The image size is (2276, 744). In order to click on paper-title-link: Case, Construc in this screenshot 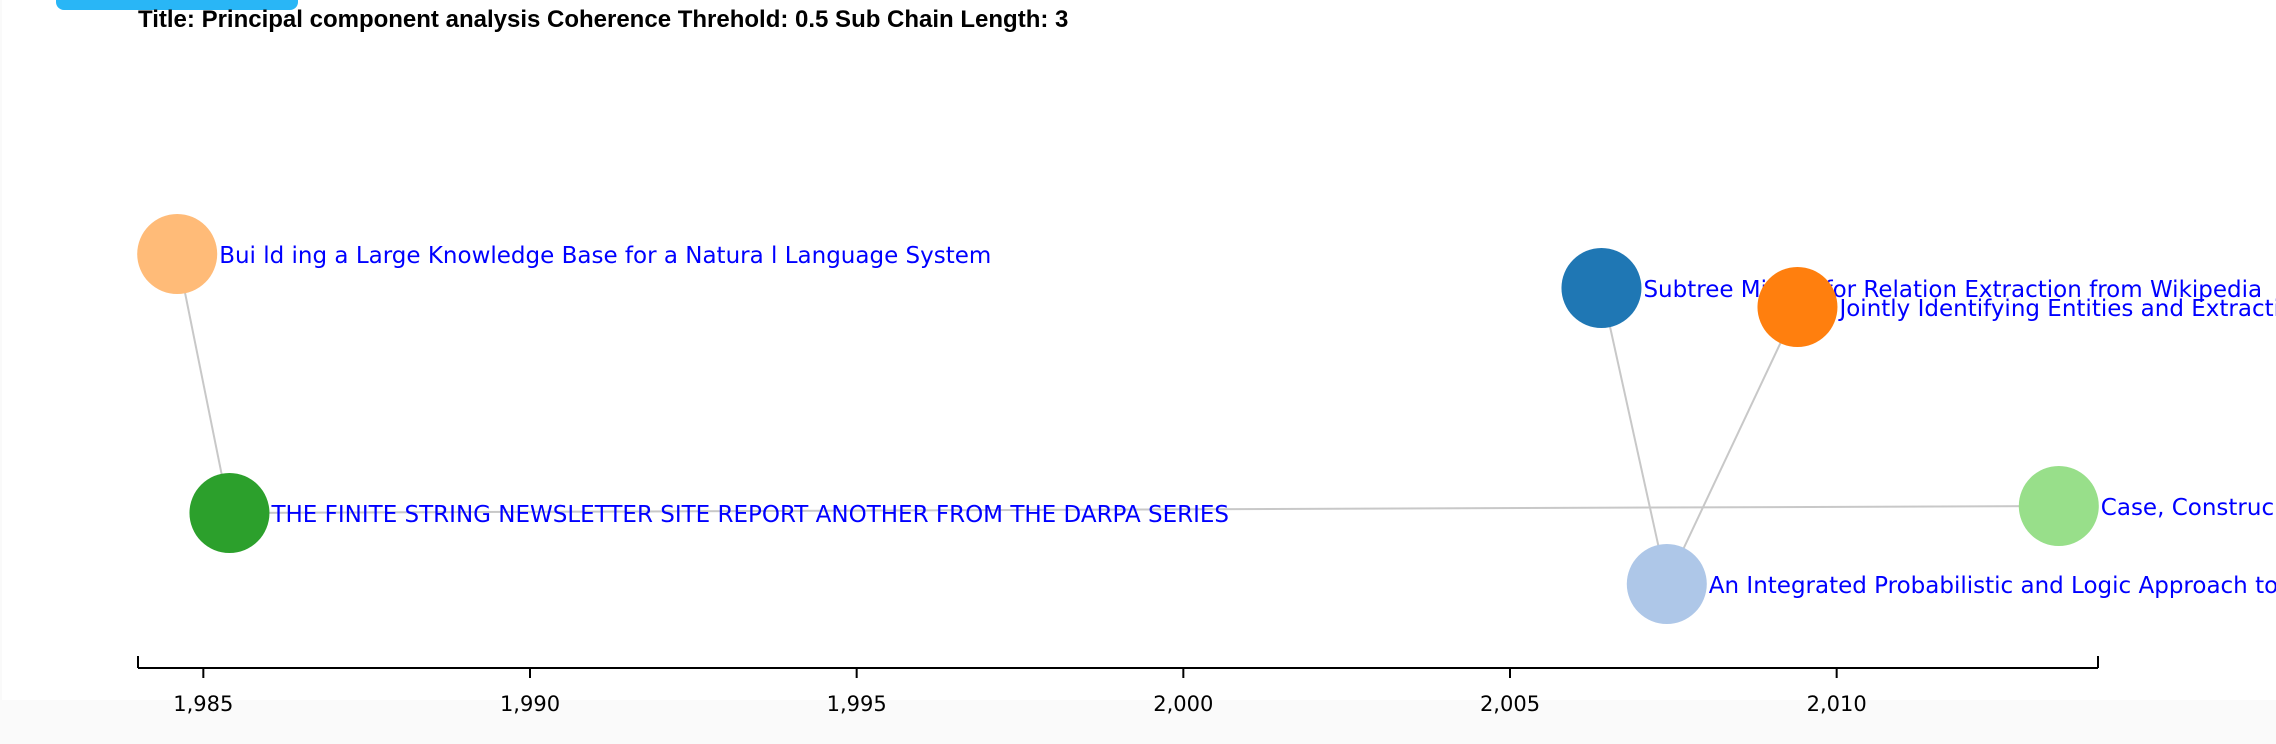, I will do `click(2187, 508)`.